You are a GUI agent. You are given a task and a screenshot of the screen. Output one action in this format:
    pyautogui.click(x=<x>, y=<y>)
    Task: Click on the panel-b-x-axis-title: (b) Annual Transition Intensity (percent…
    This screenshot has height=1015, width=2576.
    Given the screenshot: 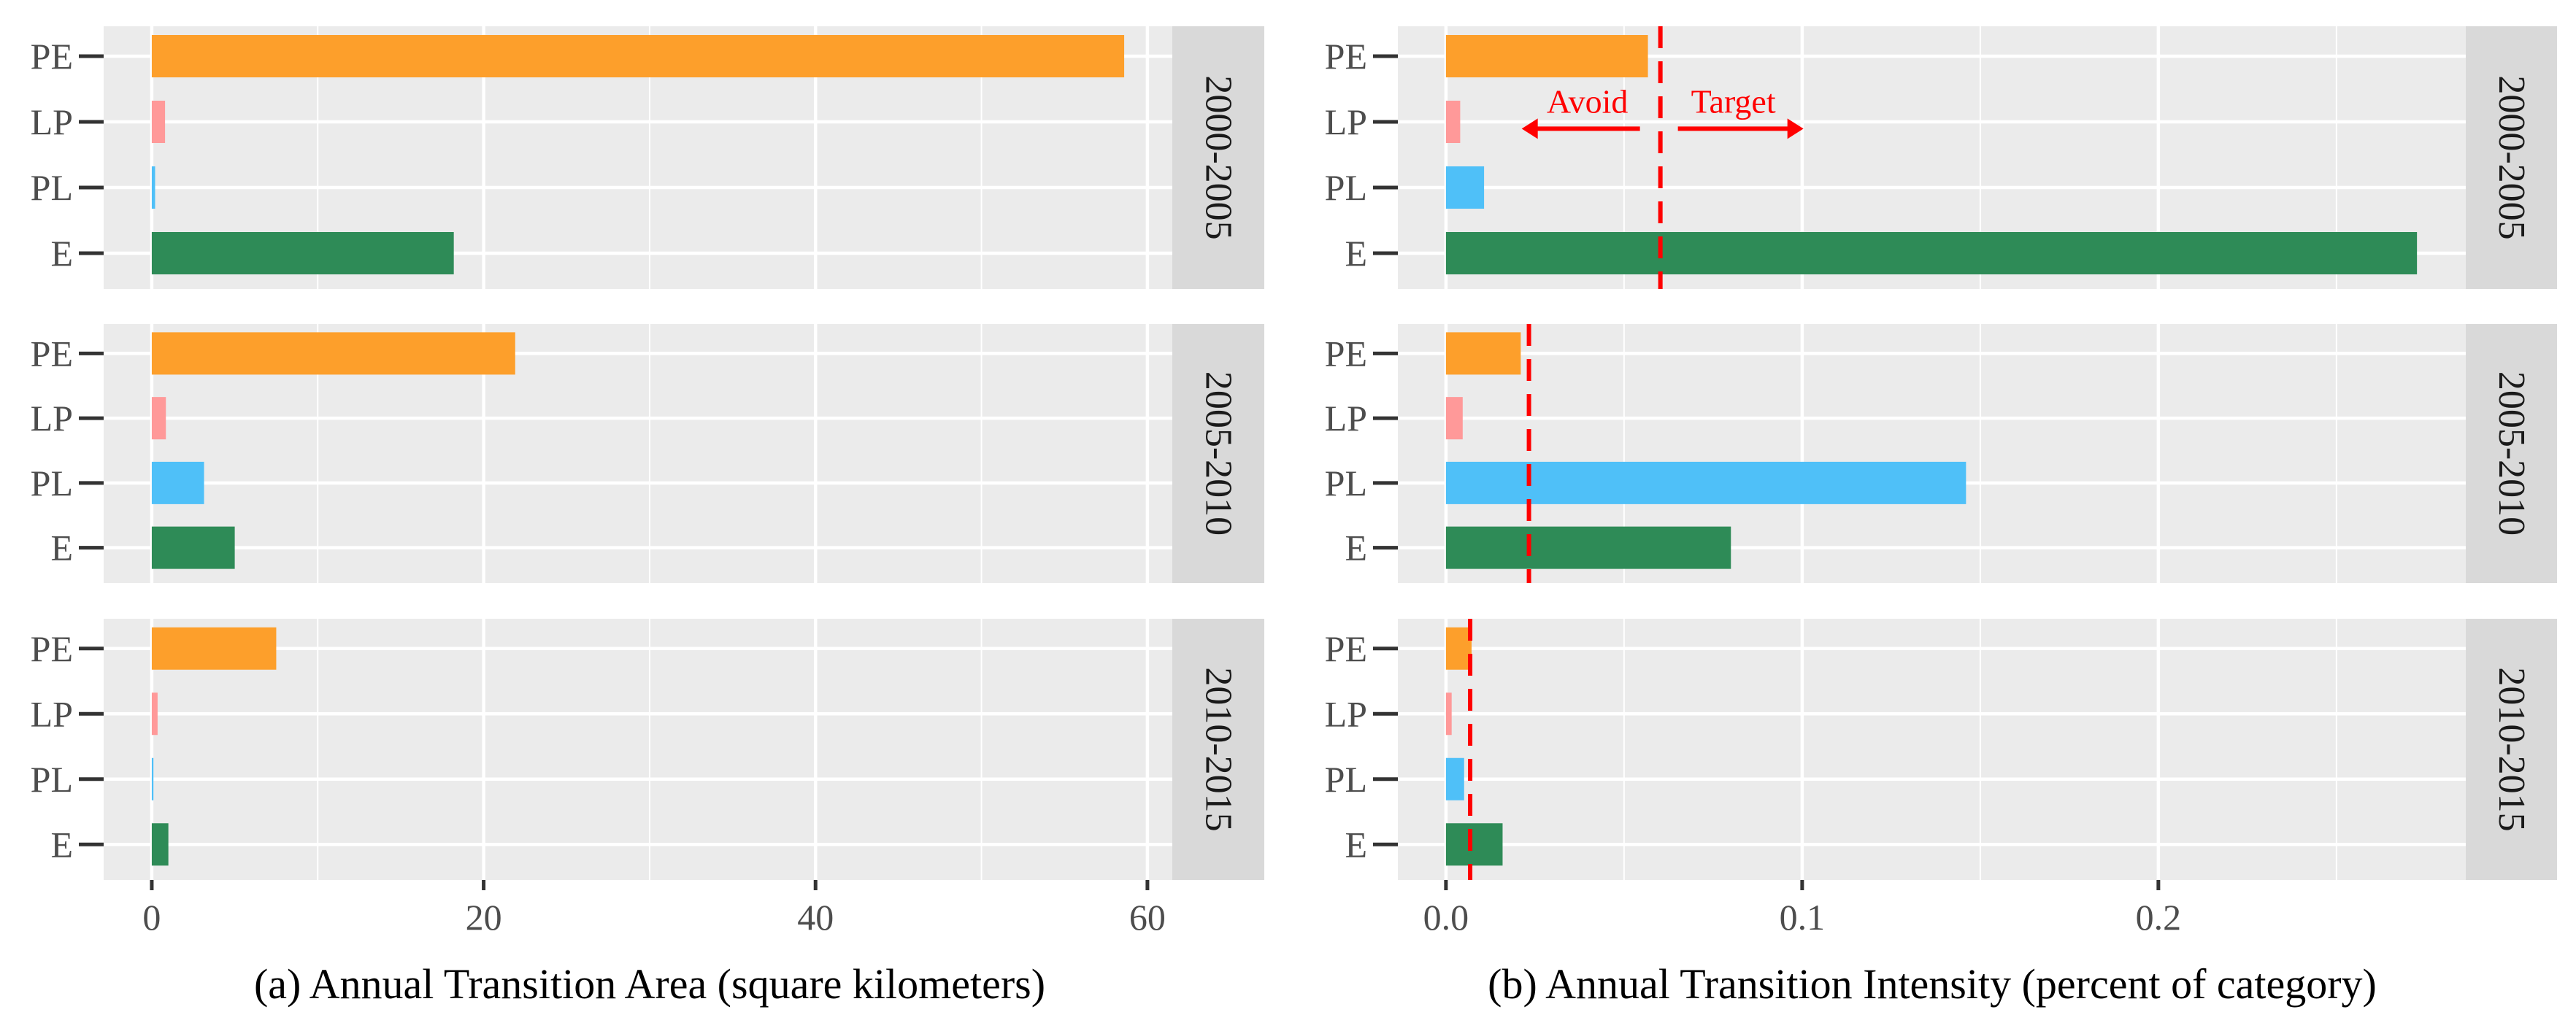 What is the action you would take?
    pyautogui.click(x=1932, y=984)
    